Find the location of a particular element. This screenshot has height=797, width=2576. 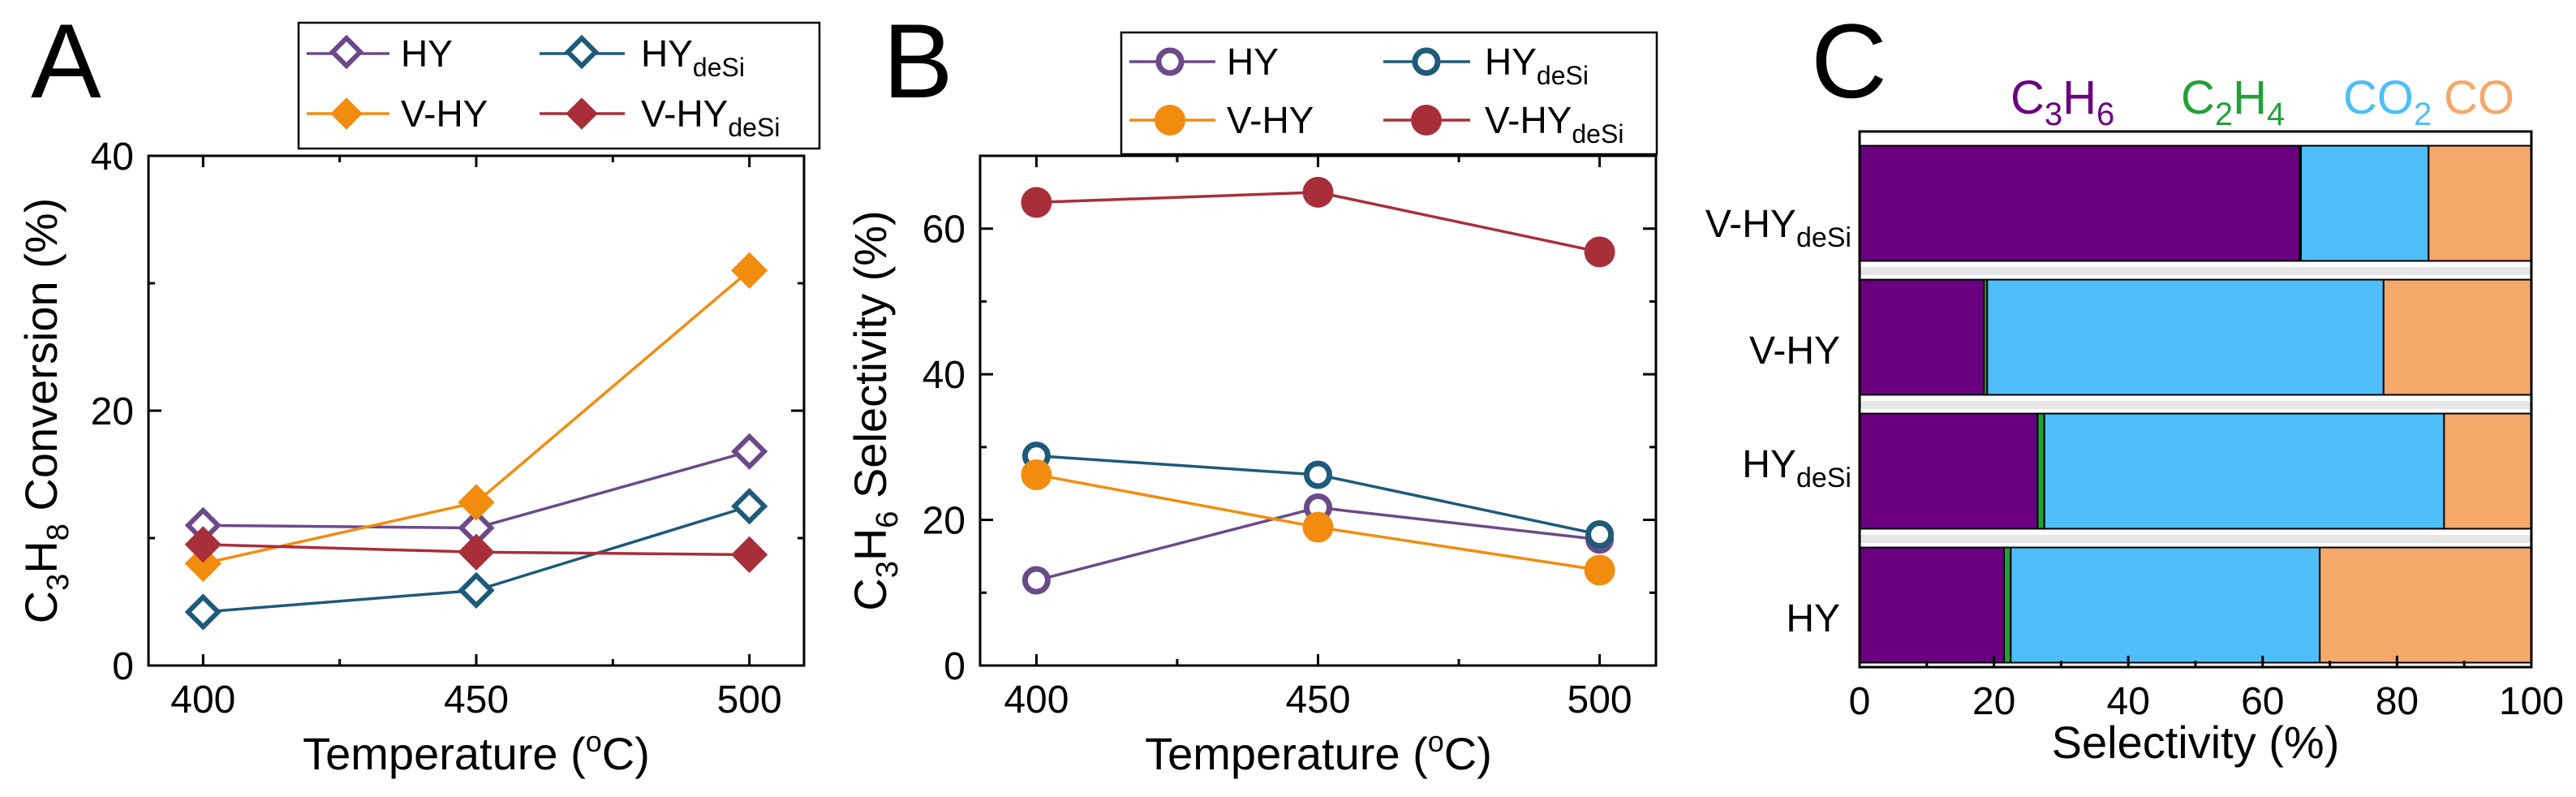

panel-a-legend: HY HYdeSi V-HY V-HYdeSi is located at coordinates (559, 85).